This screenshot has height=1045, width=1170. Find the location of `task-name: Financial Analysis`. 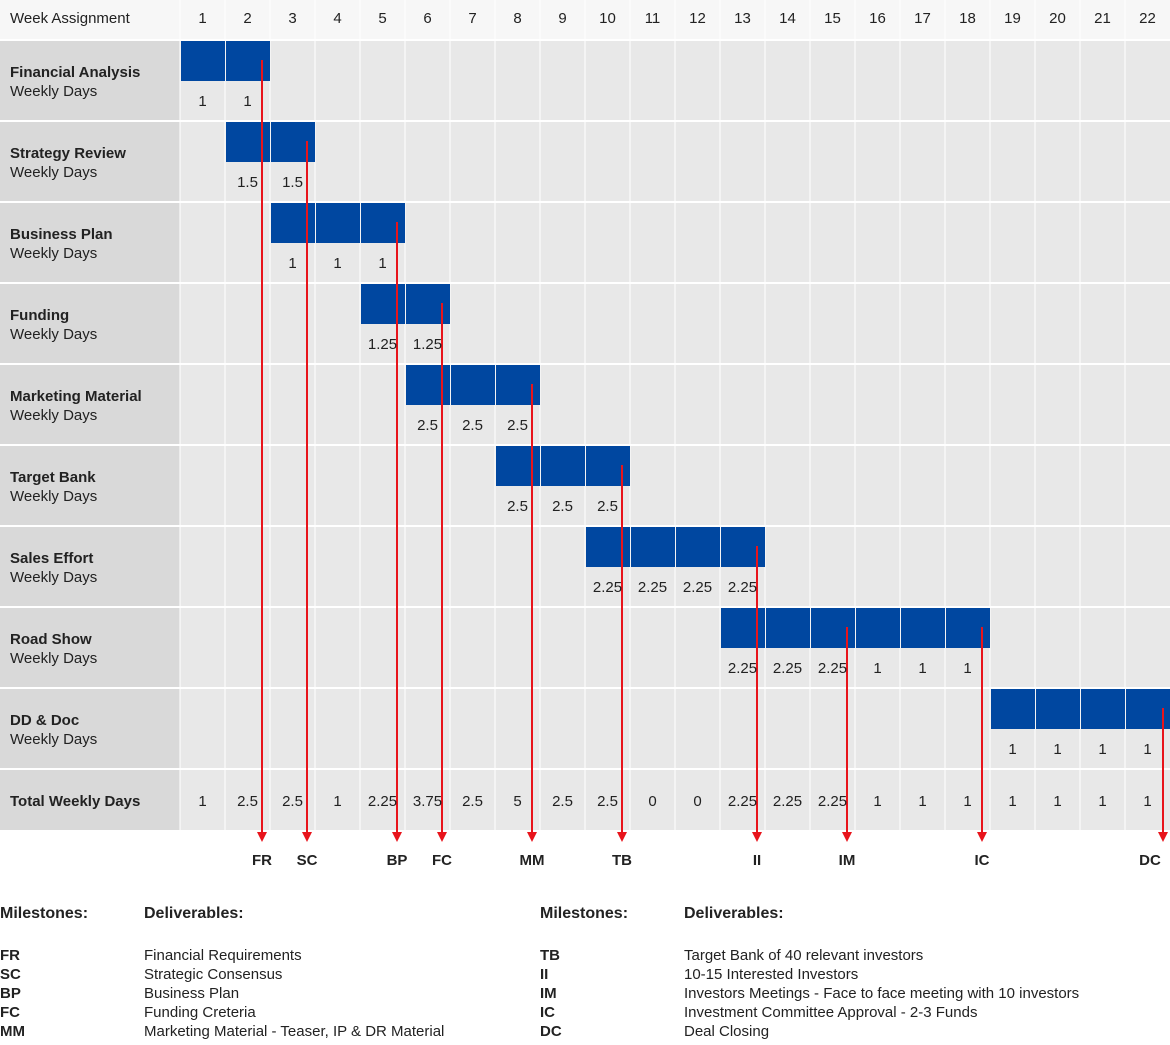

task-name: Financial Analysis is located at coordinates (75, 72).